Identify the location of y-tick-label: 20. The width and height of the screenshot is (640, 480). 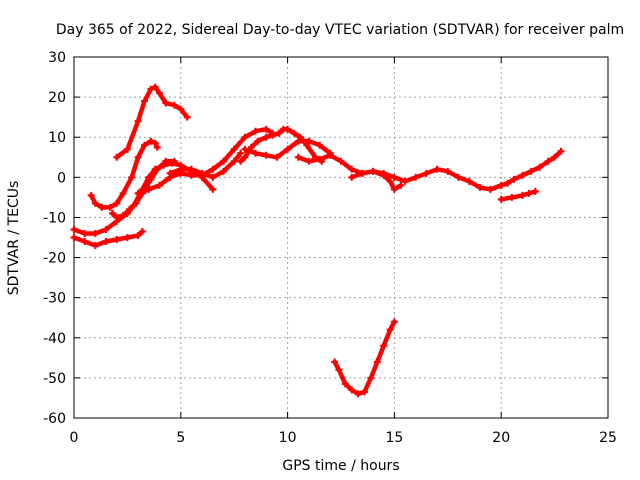
(57, 98).